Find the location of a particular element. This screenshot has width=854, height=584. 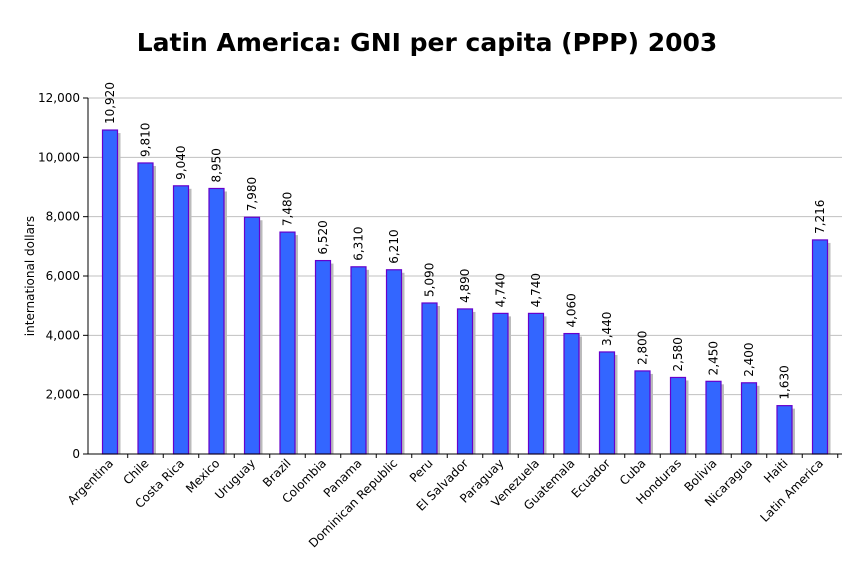

y-tick-label: 10,000 is located at coordinates (59, 157).